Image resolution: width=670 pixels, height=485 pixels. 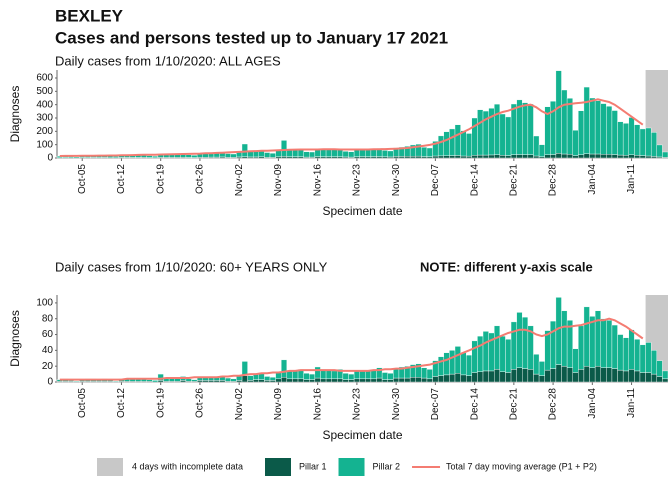 What do you see at coordinates (351, 127) in the screenshot?
I see `moving-average-line` at bounding box center [351, 127].